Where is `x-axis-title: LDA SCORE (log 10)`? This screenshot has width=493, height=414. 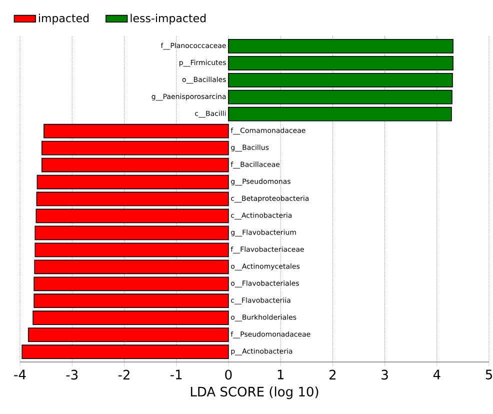
x-axis-title: LDA SCORE (log 10) is located at coordinates (254, 393).